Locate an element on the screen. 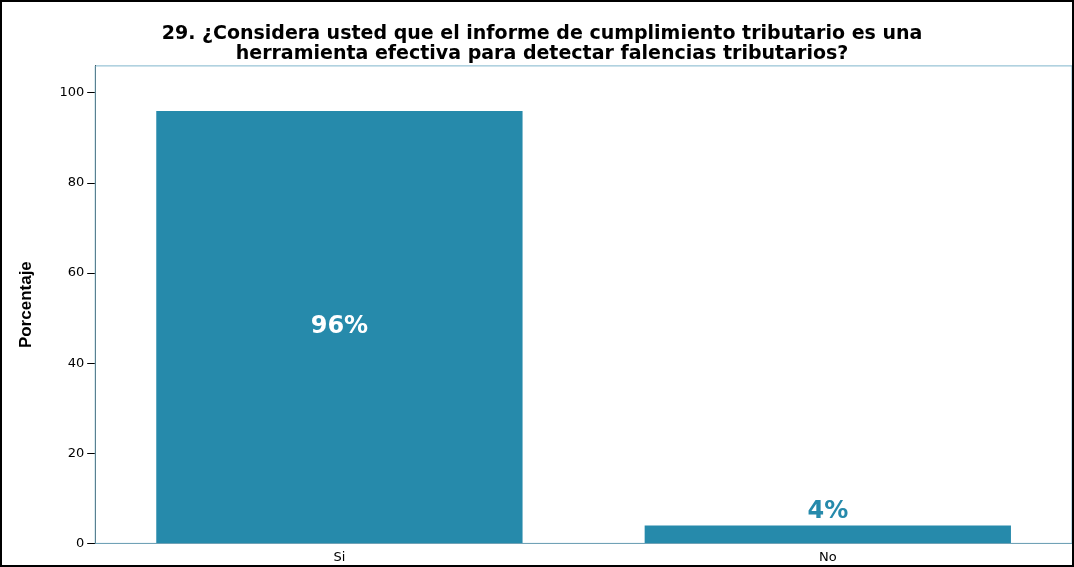 This screenshot has height=567, width=1074. y-tick-label: 0 is located at coordinates (80, 542).